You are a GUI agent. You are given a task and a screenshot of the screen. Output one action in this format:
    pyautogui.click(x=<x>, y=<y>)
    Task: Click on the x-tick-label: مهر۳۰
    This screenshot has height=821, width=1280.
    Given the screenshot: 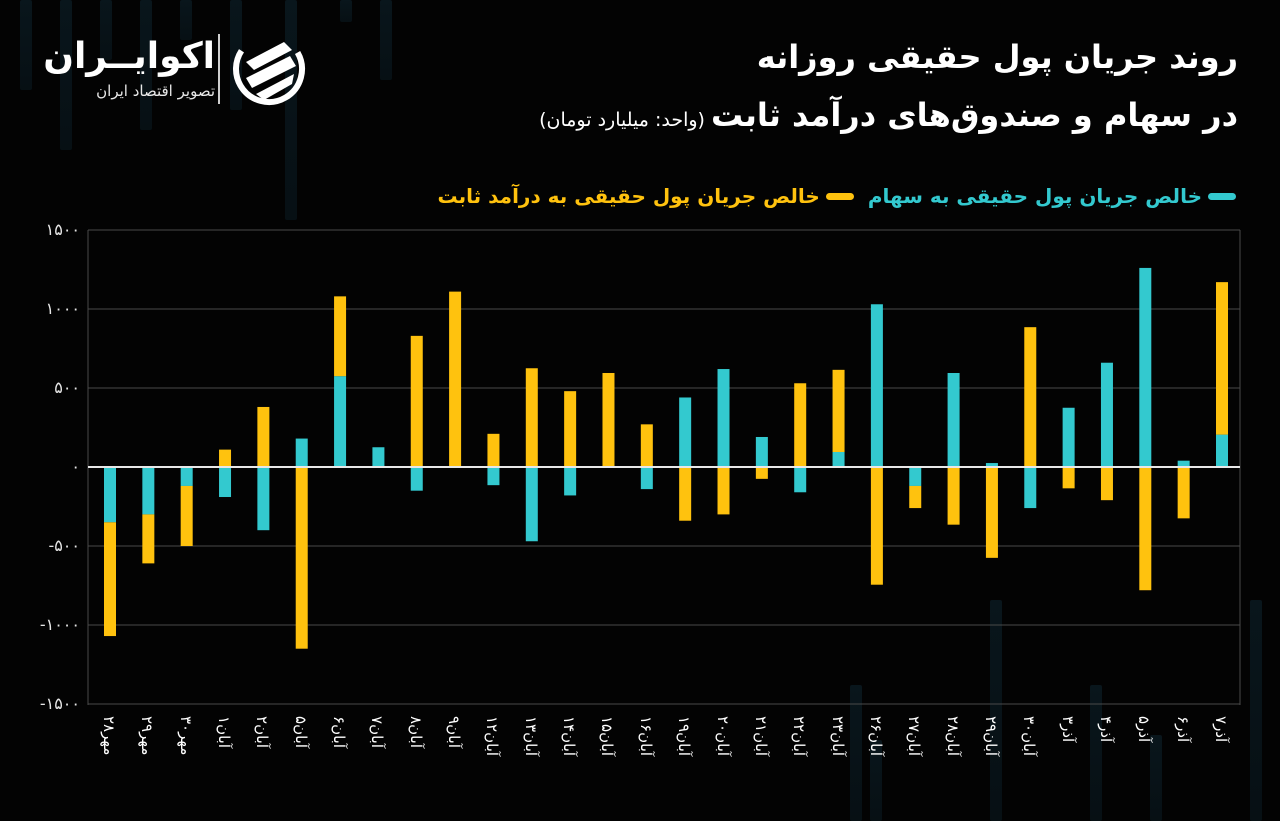 What is the action you would take?
    pyautogui.click(x=185, y=736)
    